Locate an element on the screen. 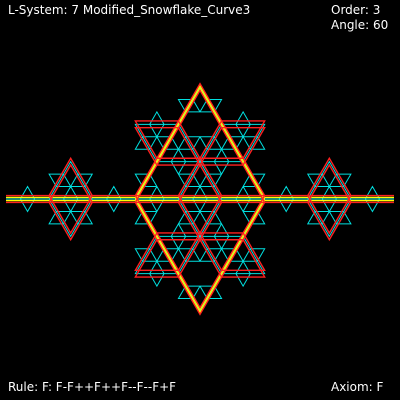  rule-label: Rule: F: F-F++F++F--F--F+F is located at coordinates (92, 387).